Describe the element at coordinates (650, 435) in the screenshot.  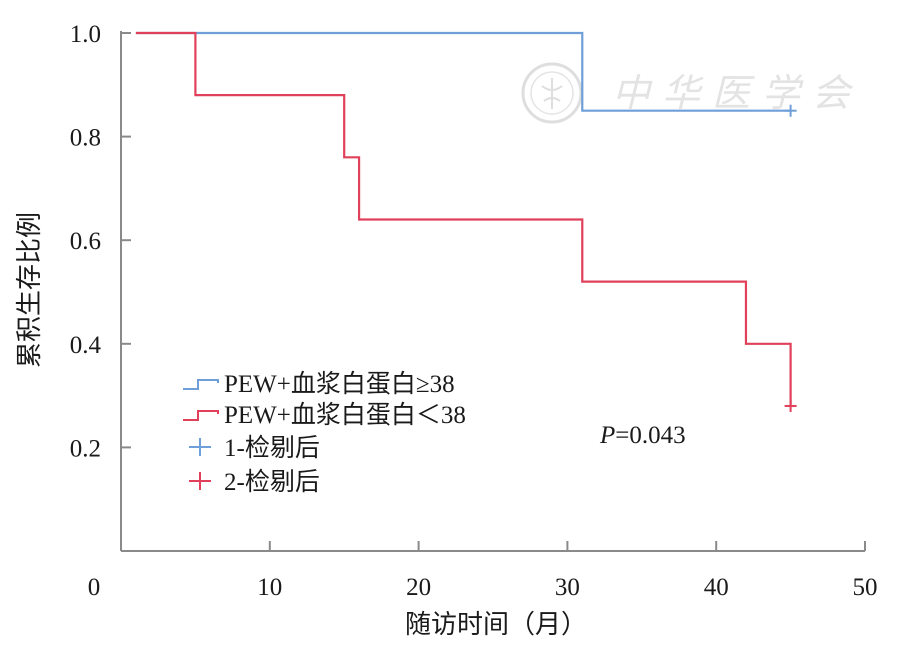
I see `p-value: =0.043` at that location.